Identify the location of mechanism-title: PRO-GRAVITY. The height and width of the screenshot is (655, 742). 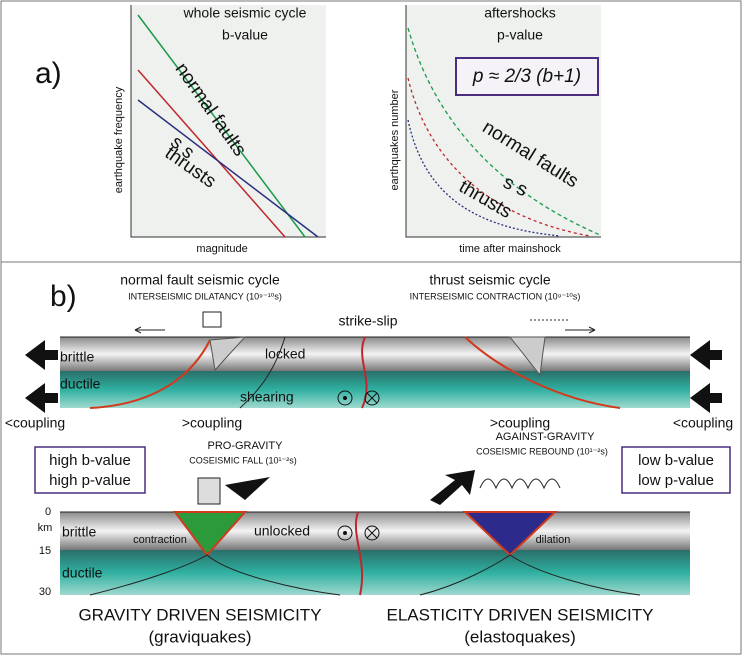
(246, 446).